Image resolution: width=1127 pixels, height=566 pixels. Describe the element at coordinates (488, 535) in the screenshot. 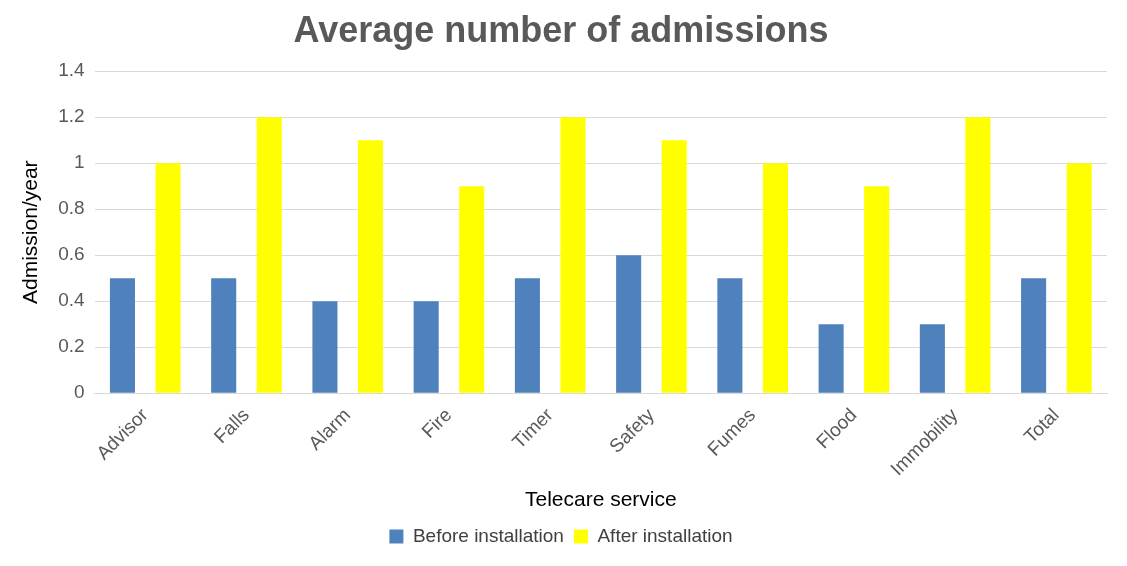

I see `legend-label: Before installation` at that location.